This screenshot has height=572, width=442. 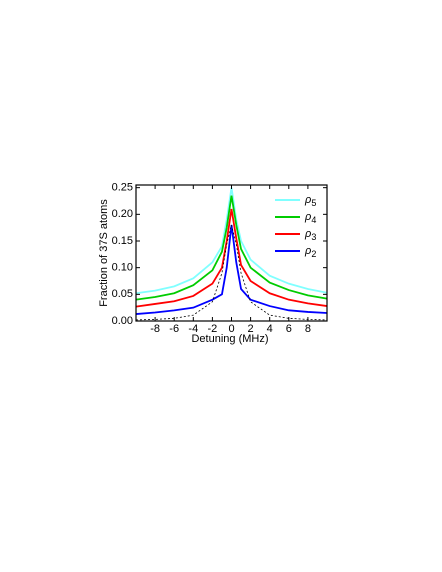 What do you see at coordinates (251, 329) in the screenshot?
I see `x-tick-label: 2` at bounding box center [251, 329].